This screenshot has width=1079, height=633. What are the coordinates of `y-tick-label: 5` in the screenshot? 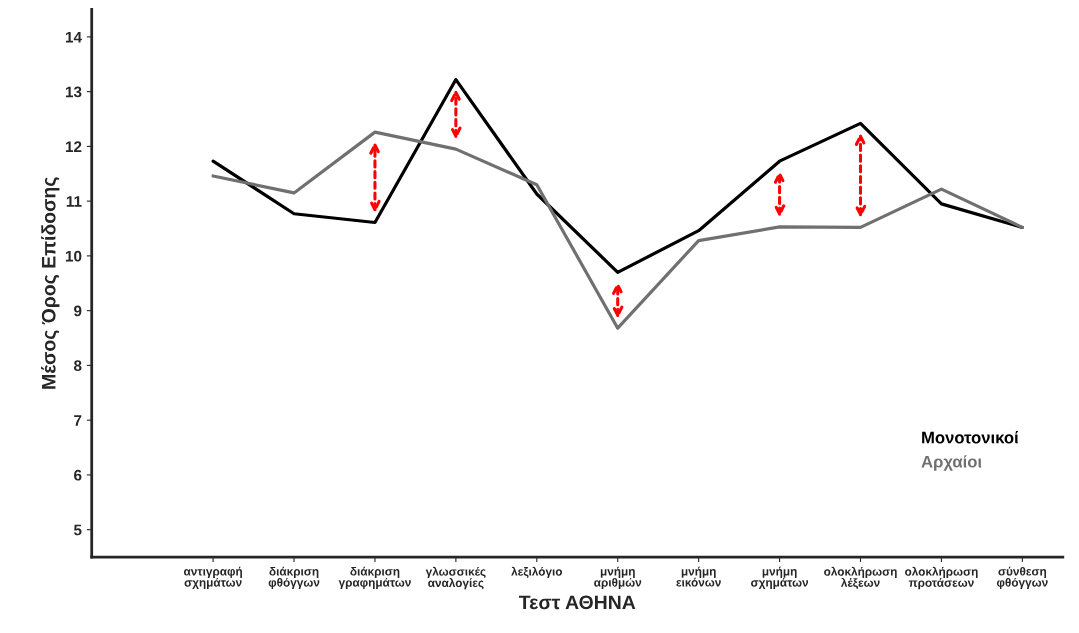 It's located at (77, 530).